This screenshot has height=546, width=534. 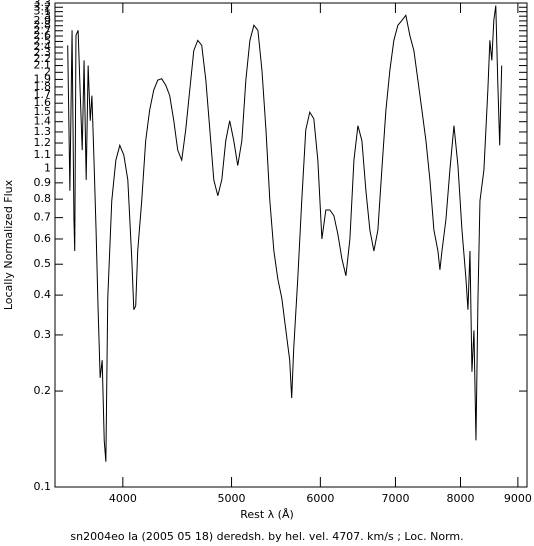 What do you see at coordinates (43, 11) in the screenshot?
I see `y-tick-label: 3.1` at bounding box center [43, 11].